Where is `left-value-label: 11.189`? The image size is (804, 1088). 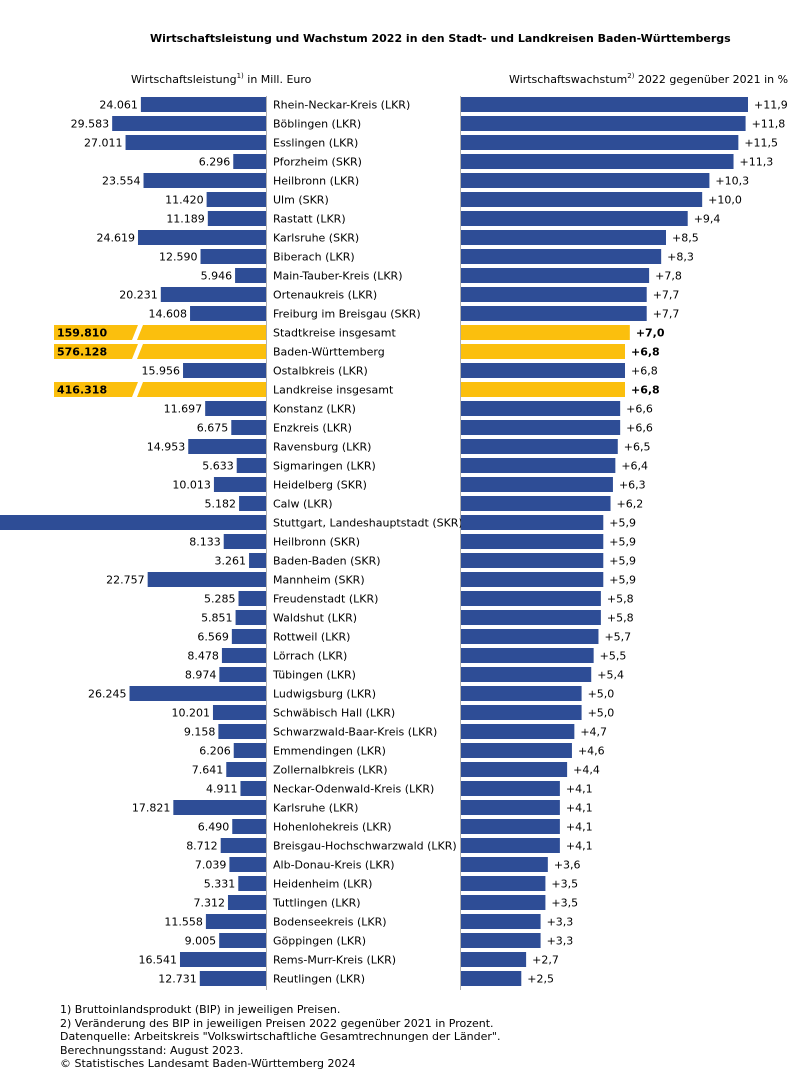 left-value-label: 11.189 is located at coordinates (185, 219).